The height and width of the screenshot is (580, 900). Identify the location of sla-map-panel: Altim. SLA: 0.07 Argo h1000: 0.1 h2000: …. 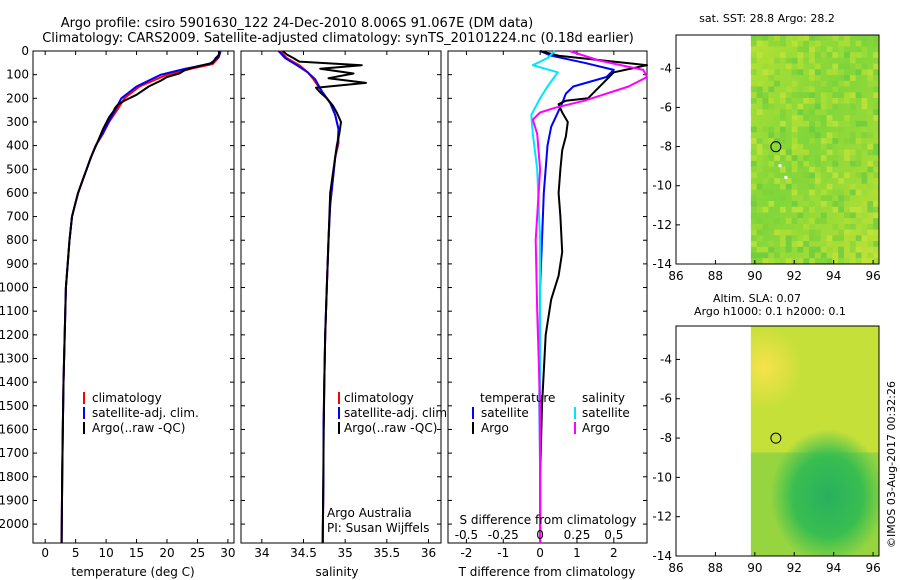
(766, 433).